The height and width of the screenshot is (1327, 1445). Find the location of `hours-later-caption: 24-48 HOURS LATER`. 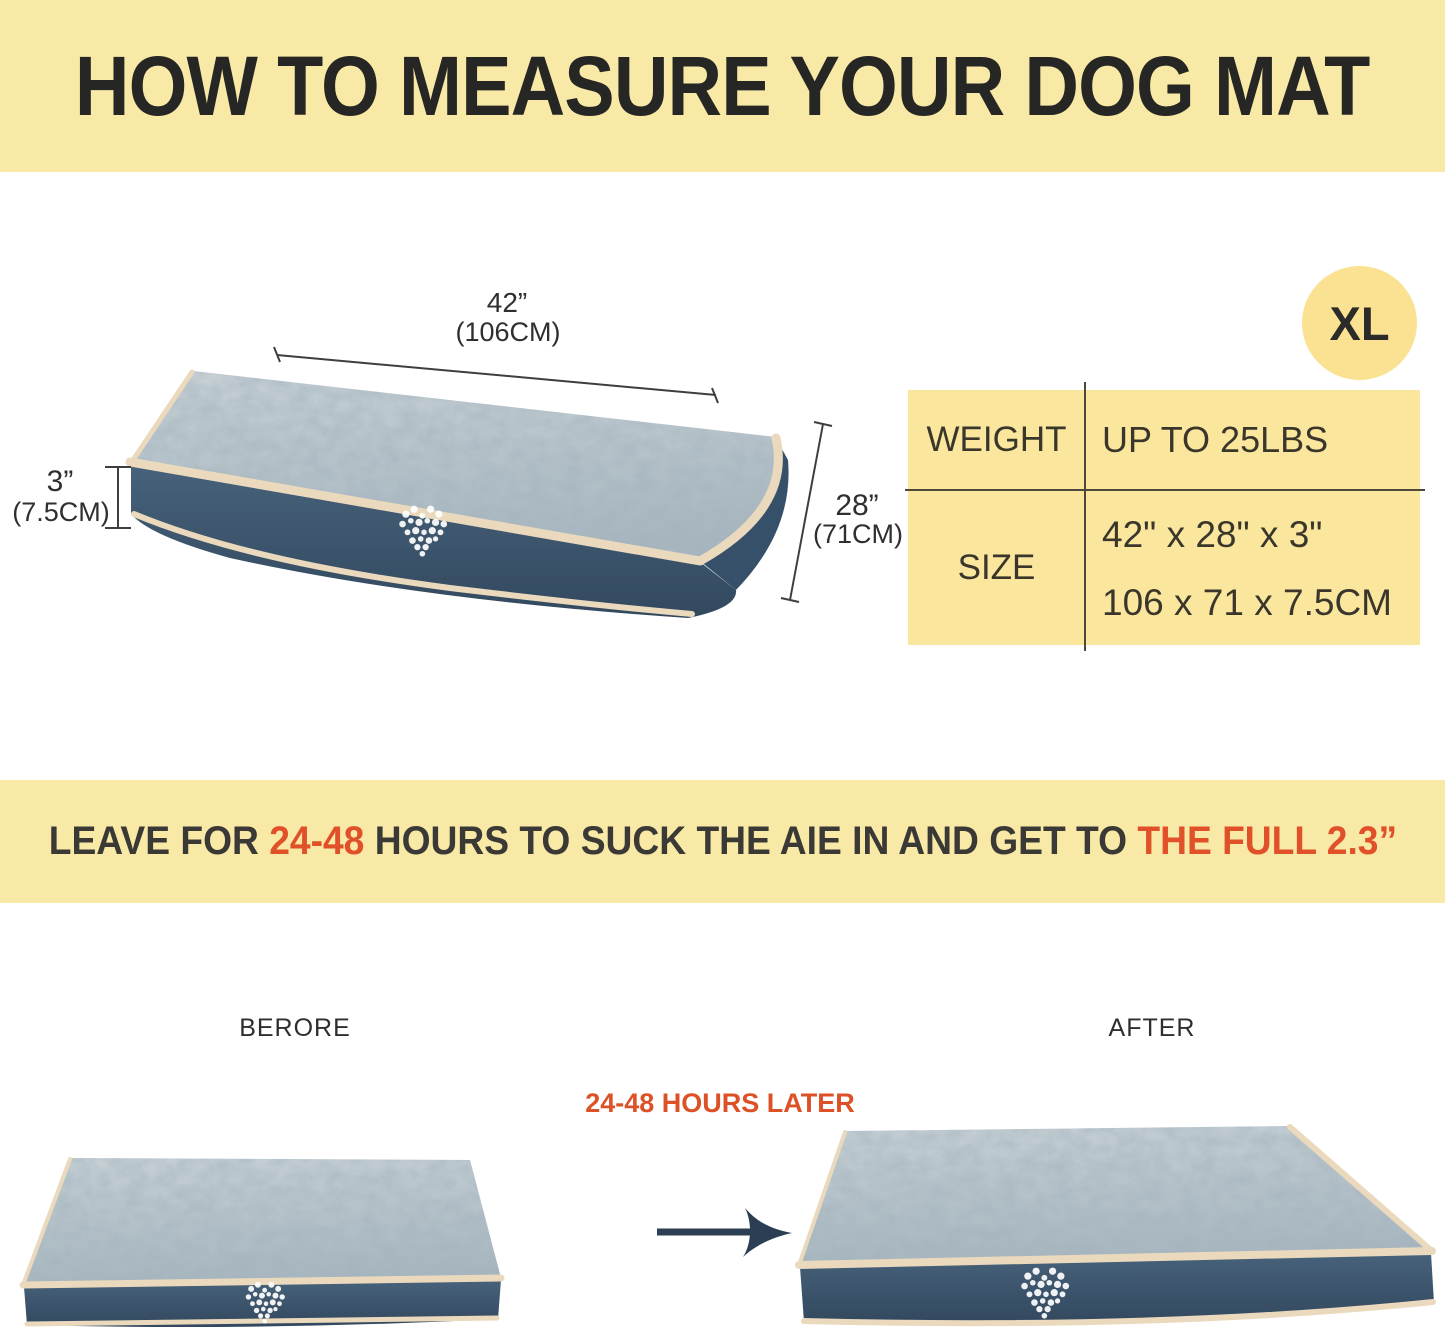

hours-later-caption: 24-48 HOURS LATER is located at coordinates (720, 1103).